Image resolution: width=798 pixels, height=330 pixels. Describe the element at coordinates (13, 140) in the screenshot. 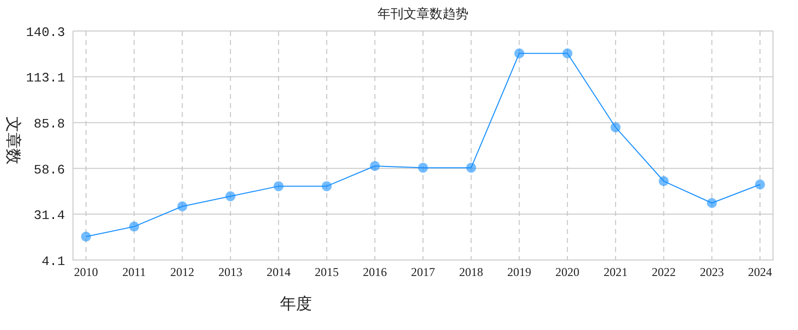

I see `y-axis-title: 文章数` at that location.